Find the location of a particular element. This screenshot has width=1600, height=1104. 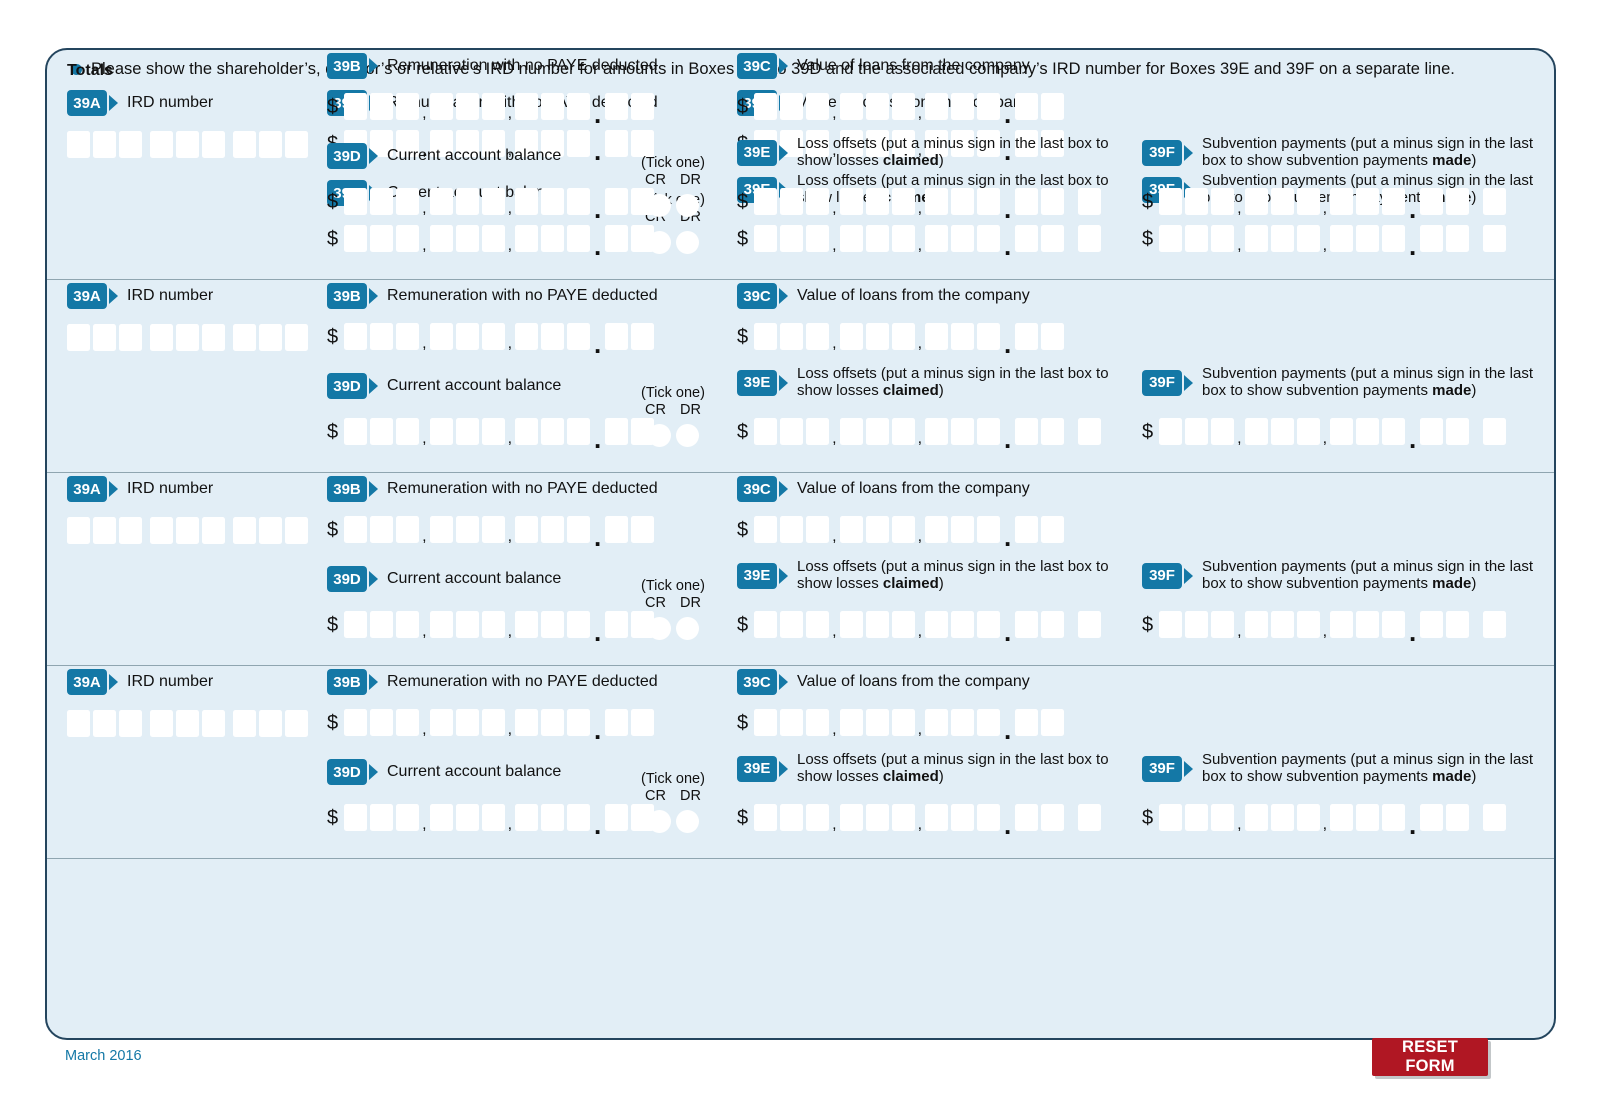

cr-radio is located at coordinates (659, 205).